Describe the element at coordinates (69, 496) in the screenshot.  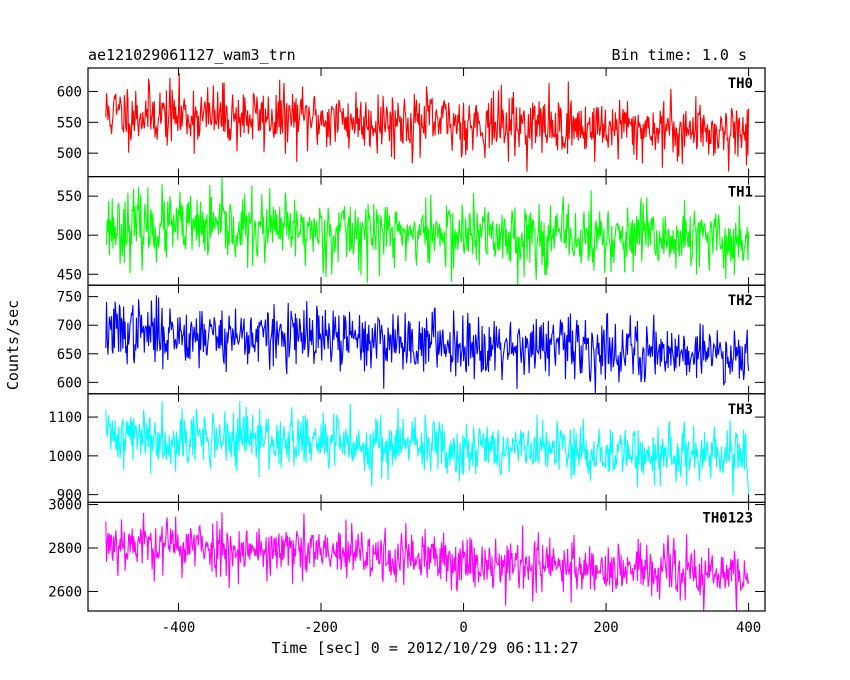
I see `y-tick-label: 900` at that location.